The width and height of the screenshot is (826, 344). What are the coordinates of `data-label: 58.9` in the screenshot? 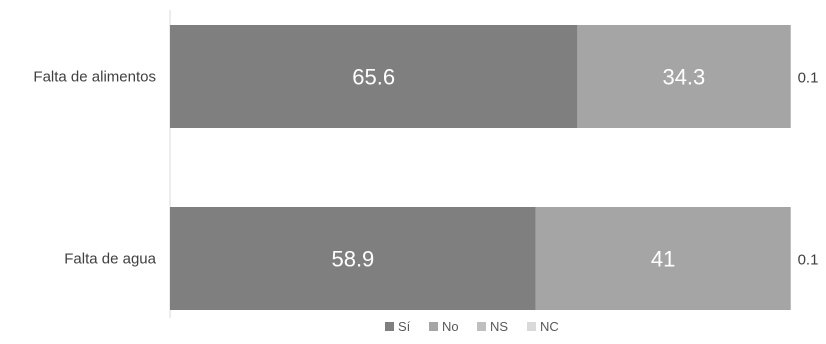 It's located at (352, 259).